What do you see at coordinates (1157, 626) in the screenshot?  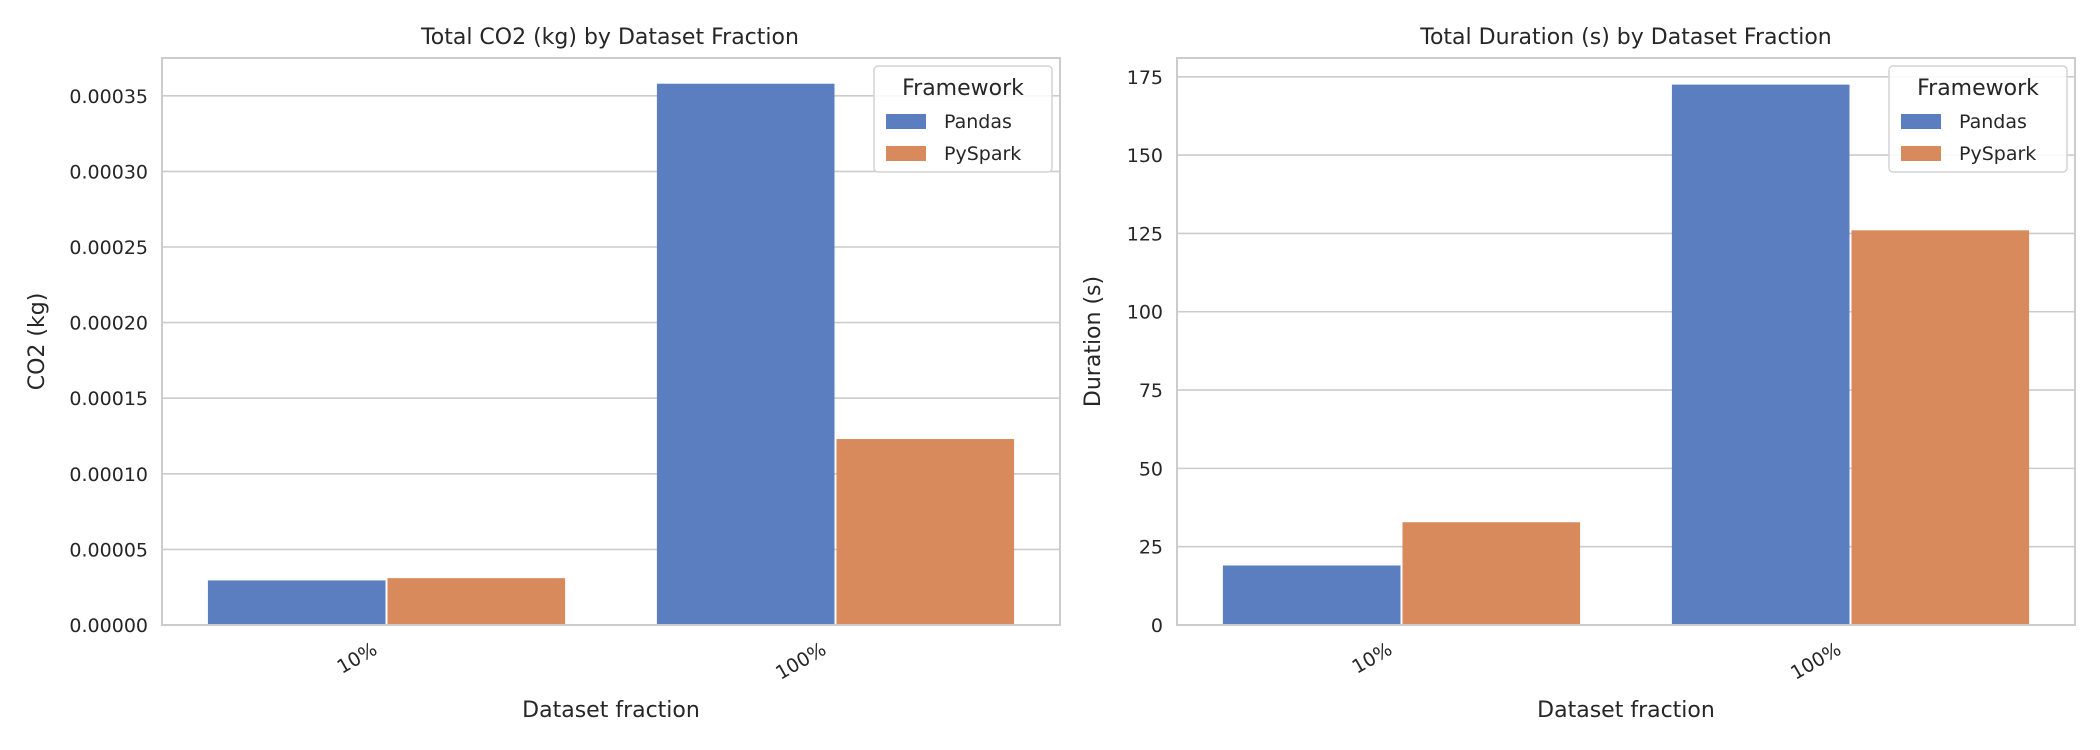 I see `y-tick-label: 0` at bounding box center [1157, 626].